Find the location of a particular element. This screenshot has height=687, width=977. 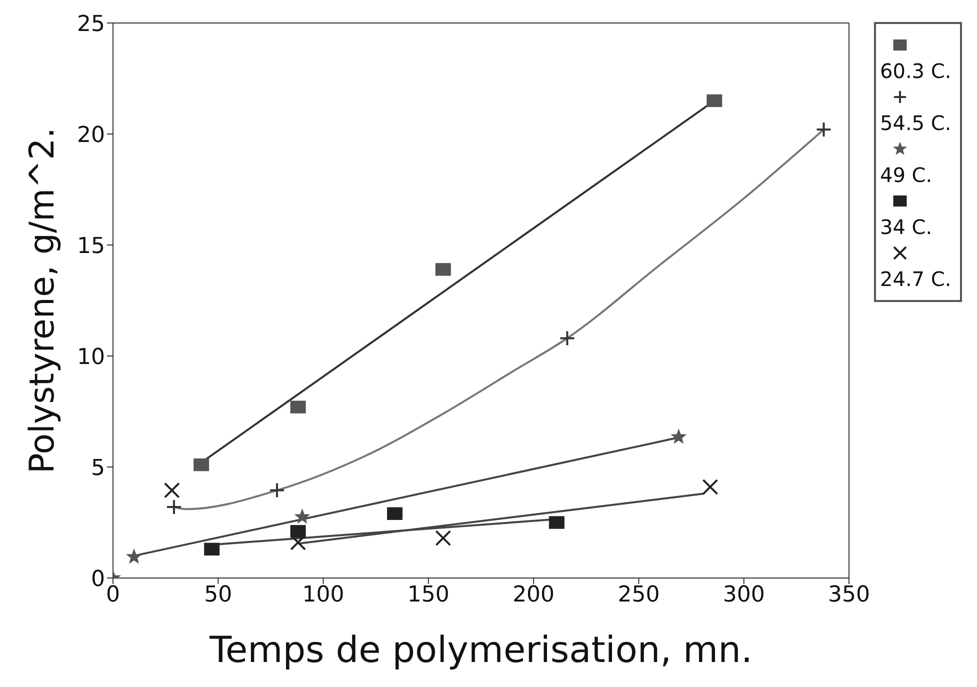

x-tick-label: 50 is located at coordinates (218, 595).